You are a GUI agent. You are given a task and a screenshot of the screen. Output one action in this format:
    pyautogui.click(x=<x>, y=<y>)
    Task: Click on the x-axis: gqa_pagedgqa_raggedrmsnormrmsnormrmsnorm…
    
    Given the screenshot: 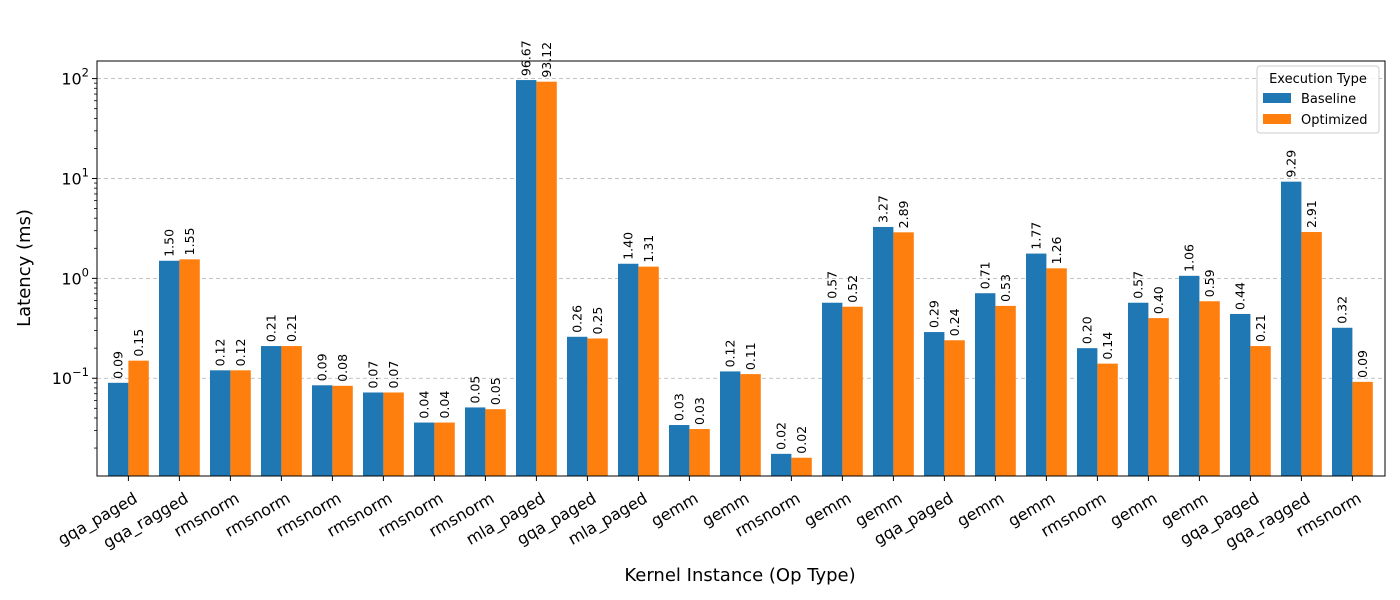 What is the action you would take?
    pyautogui.click(x=709, y=514)
    